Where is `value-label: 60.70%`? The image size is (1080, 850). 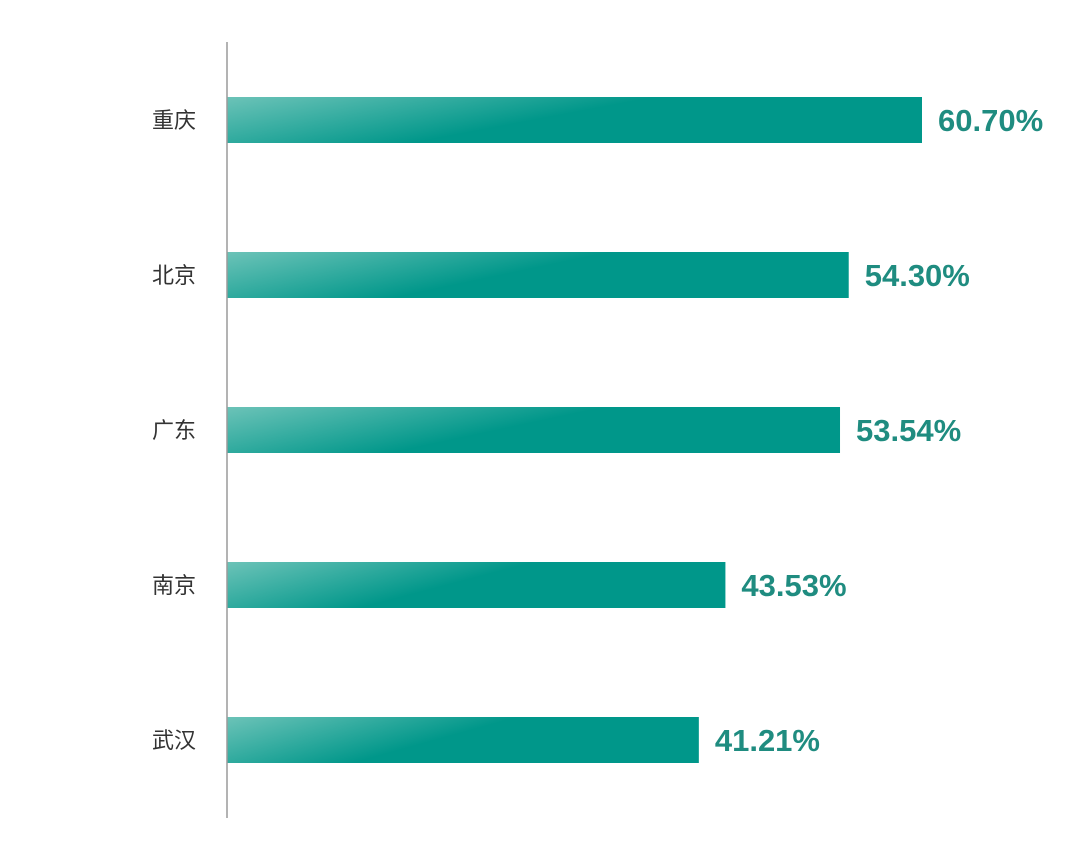 value-label: 60.70% is located at coordinates (990, 120).